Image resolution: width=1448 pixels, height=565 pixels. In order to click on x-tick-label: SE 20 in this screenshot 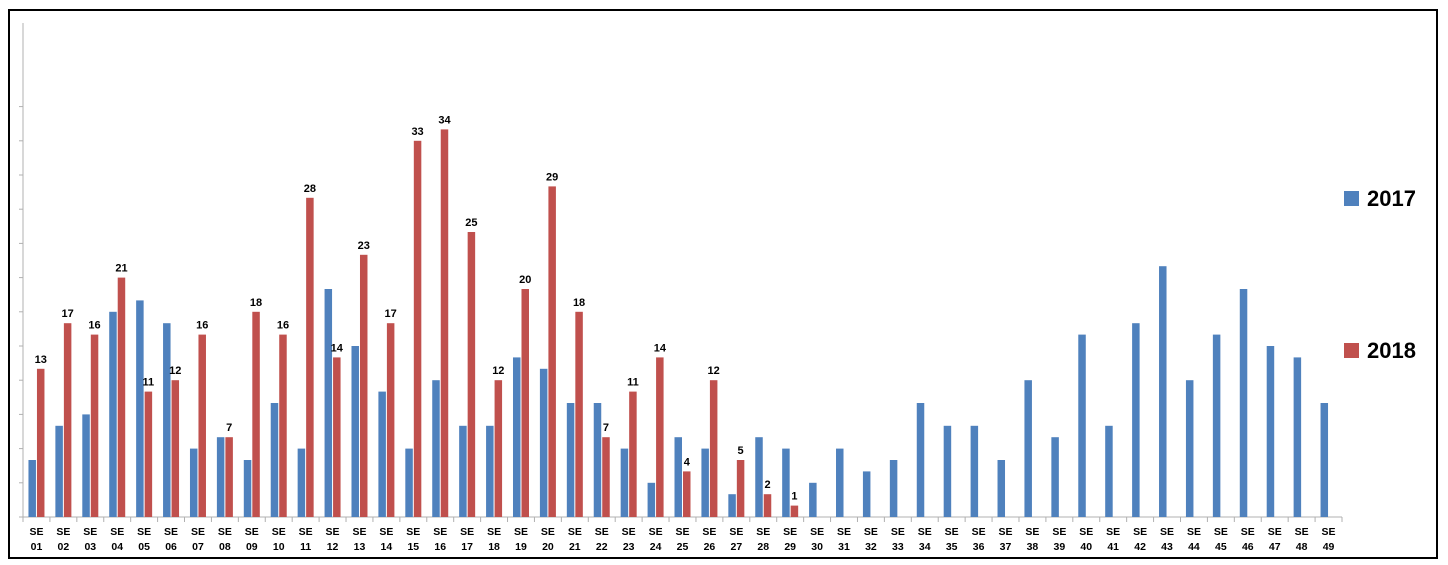, I will do `click(548, 539)`.